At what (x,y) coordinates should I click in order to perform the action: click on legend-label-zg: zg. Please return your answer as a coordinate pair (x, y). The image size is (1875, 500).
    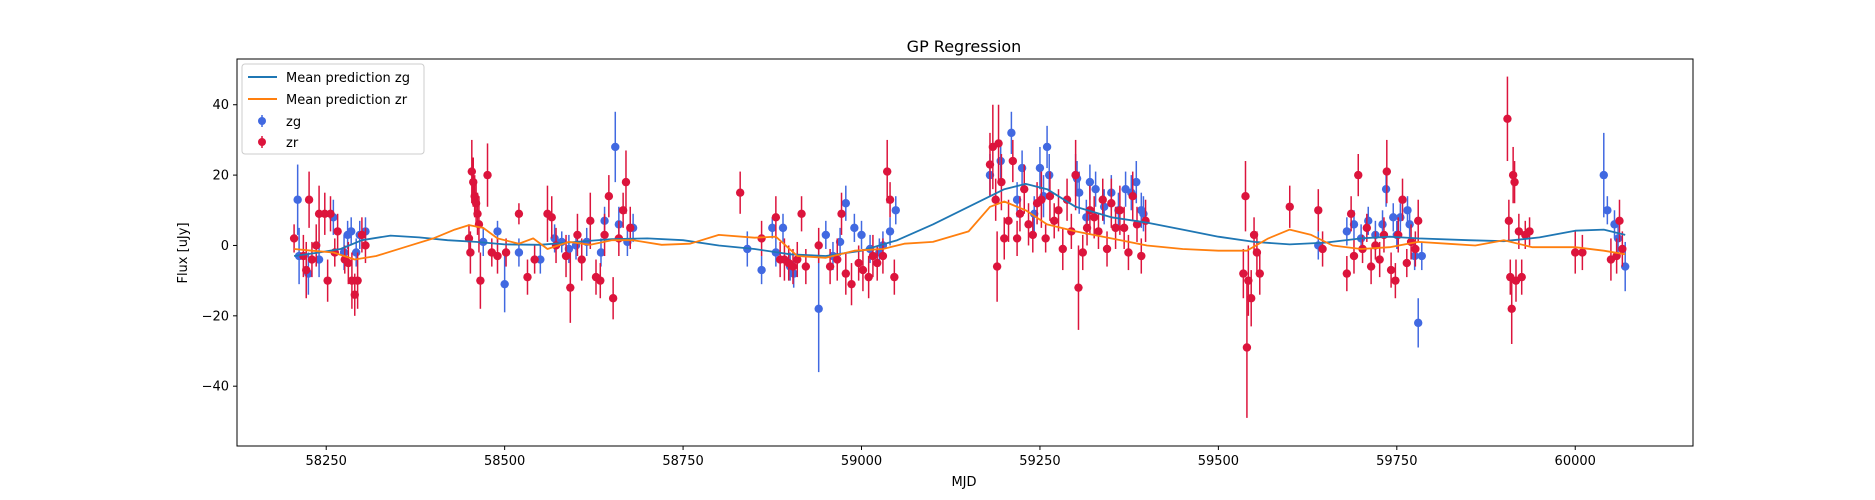
    Looking at the image, I should click on (293, 122).